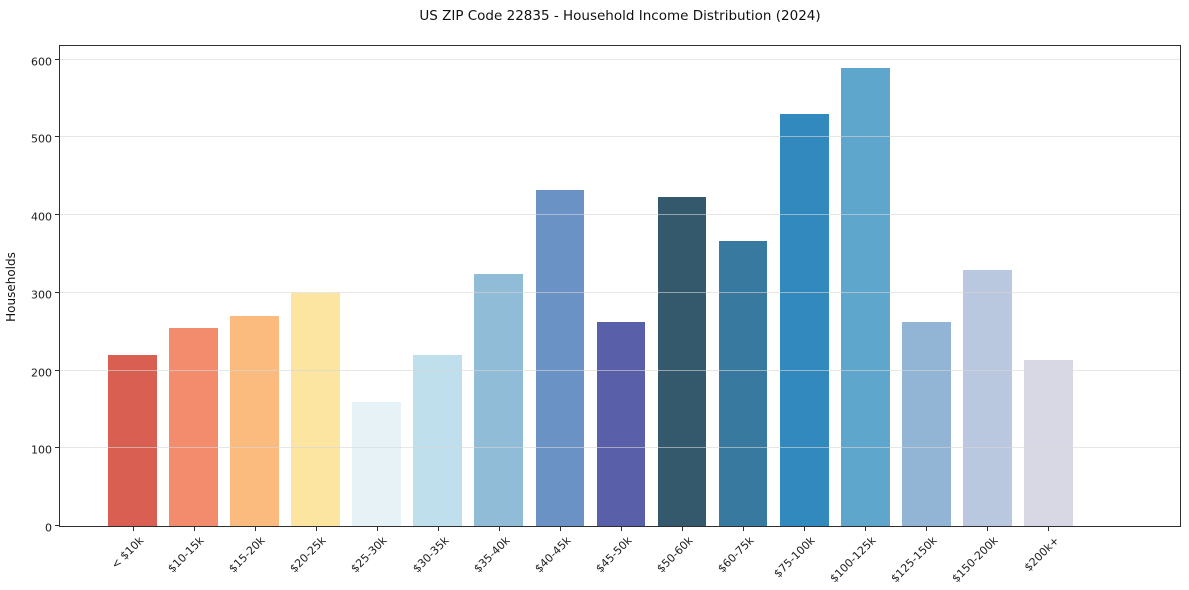 Image resolution: width=1189 pixels, height=590 pixels. Describe the element at coordinates (552, 555) in the screenshot. I see `x-tick-label-7: $40-45k` at that location.